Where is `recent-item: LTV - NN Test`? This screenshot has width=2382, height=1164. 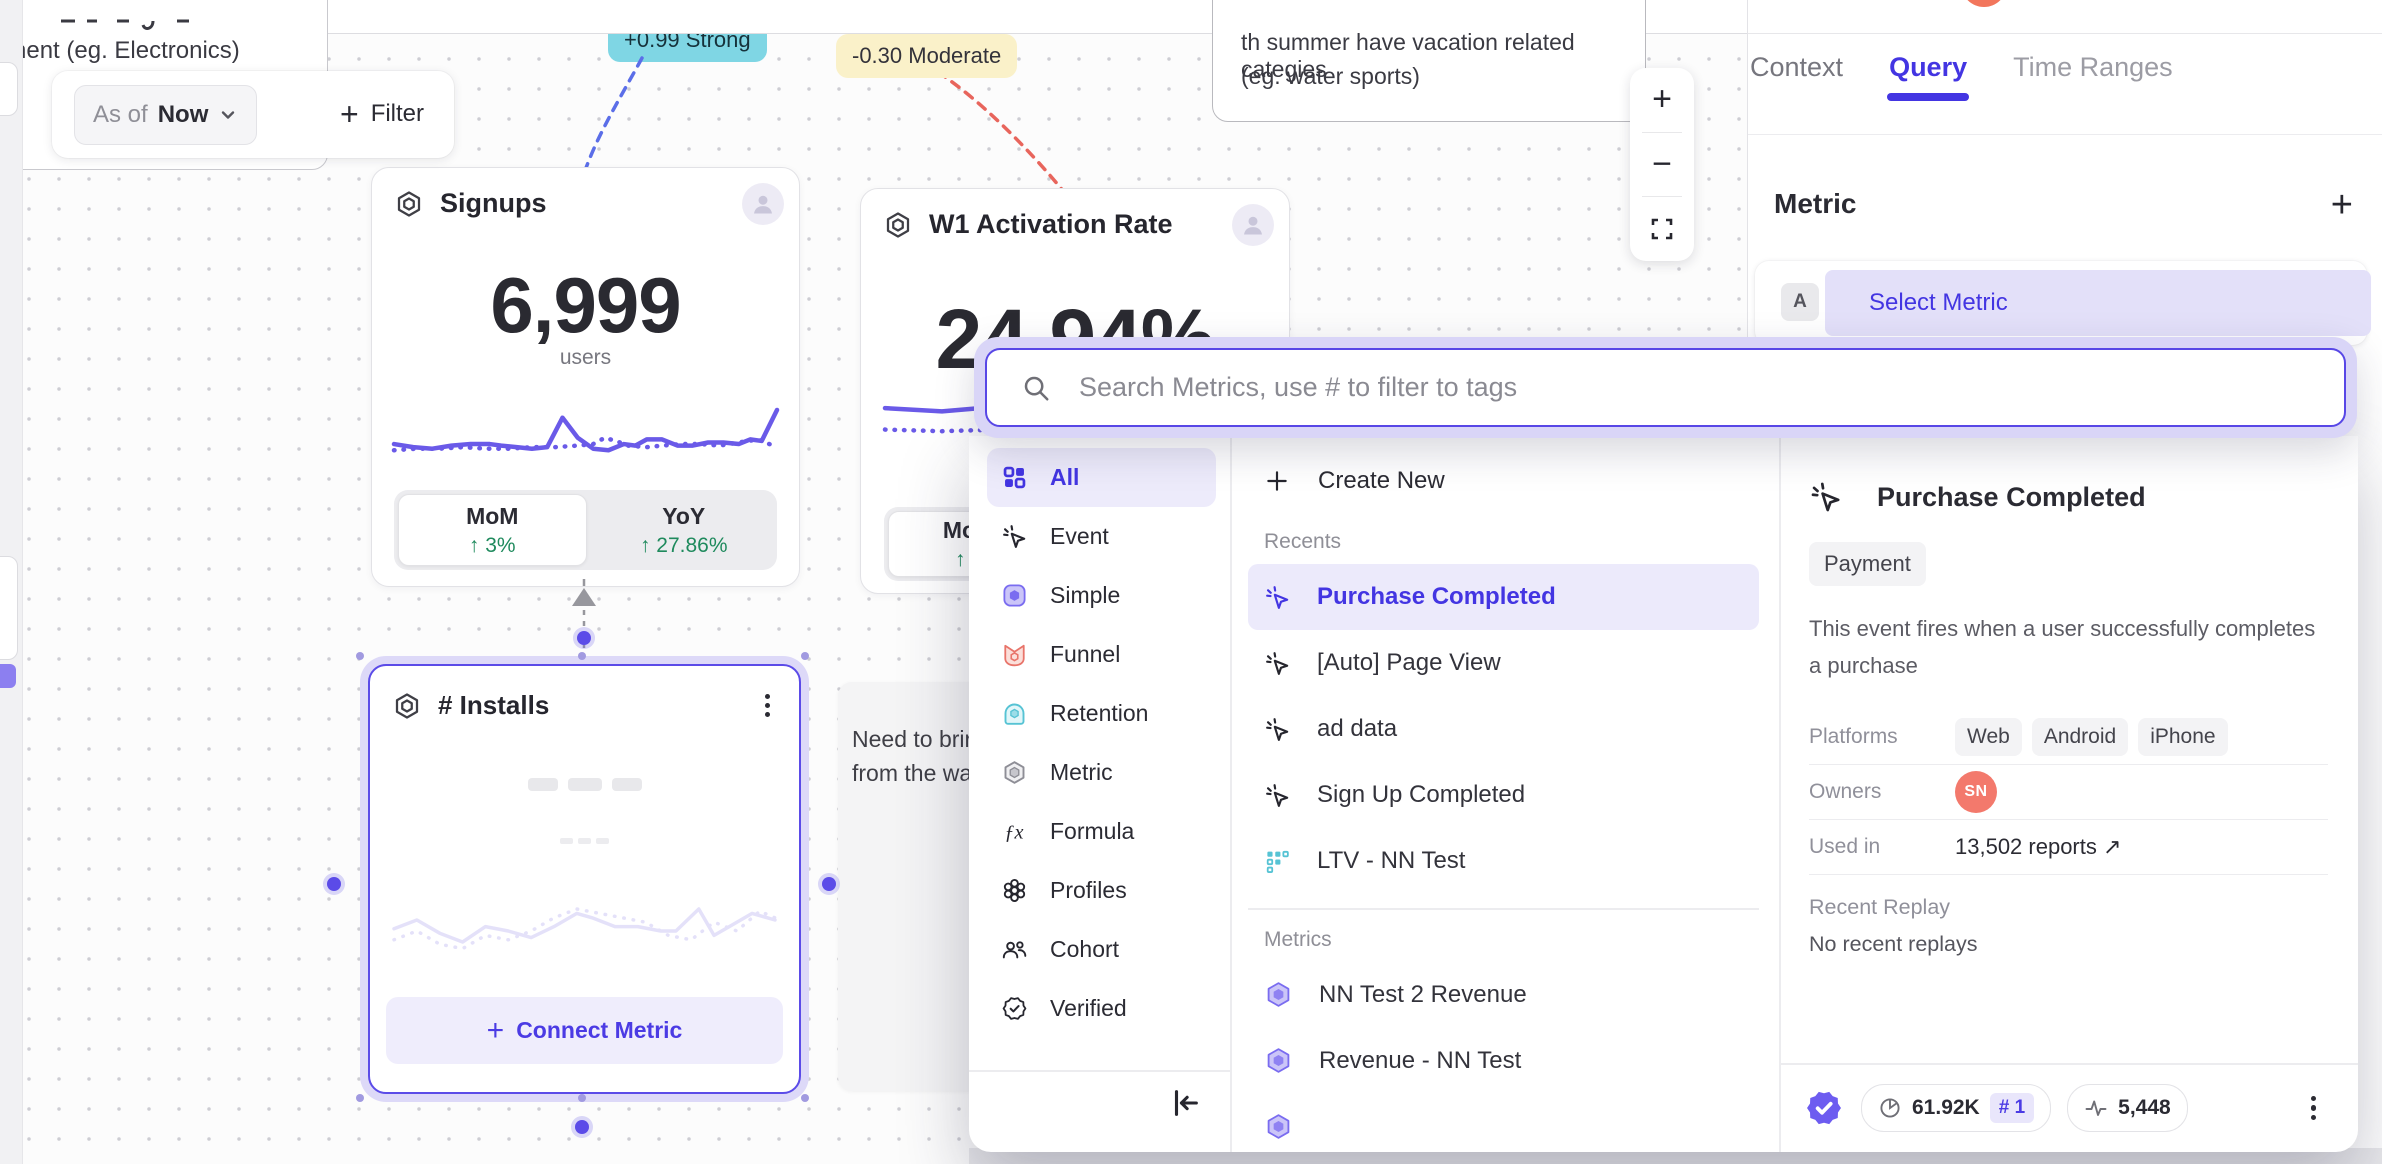
recent-item: LTV - NN Test is located at coordinates (1503, 861).